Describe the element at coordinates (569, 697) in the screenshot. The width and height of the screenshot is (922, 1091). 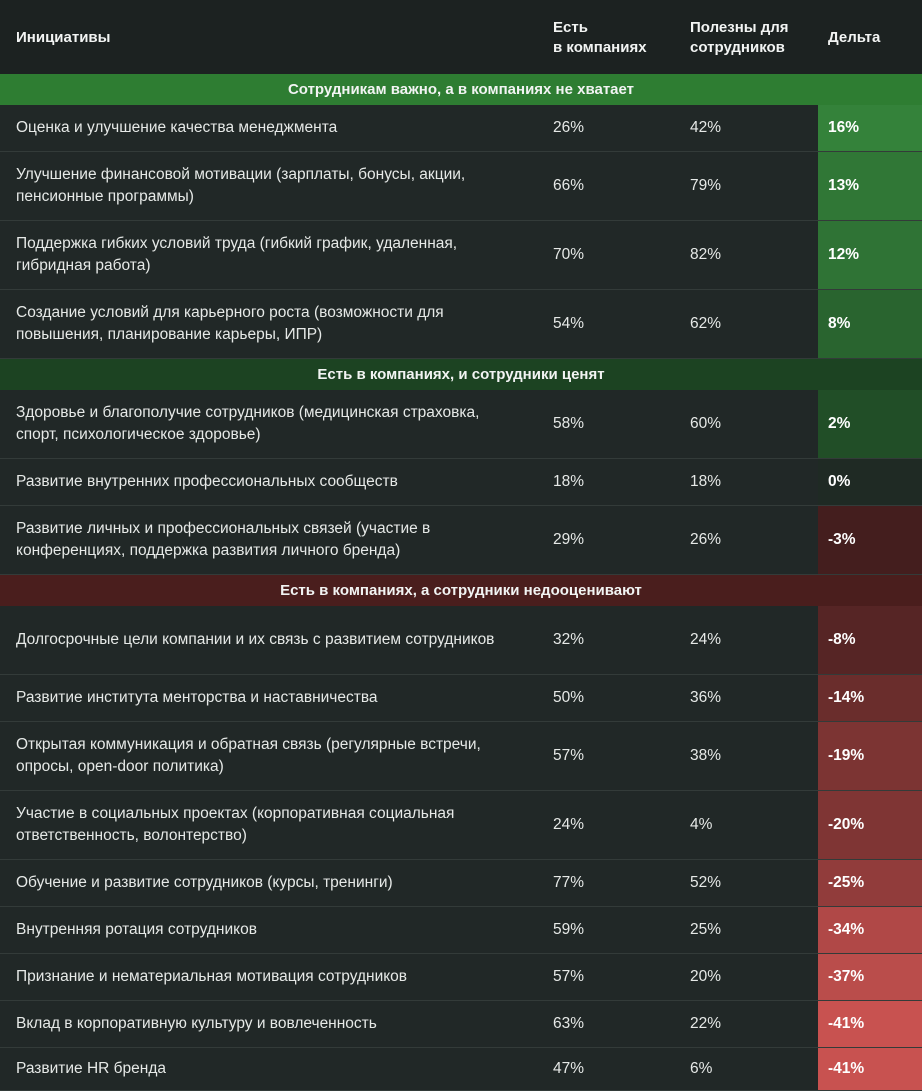
I see `present-value: 50%` at that location.